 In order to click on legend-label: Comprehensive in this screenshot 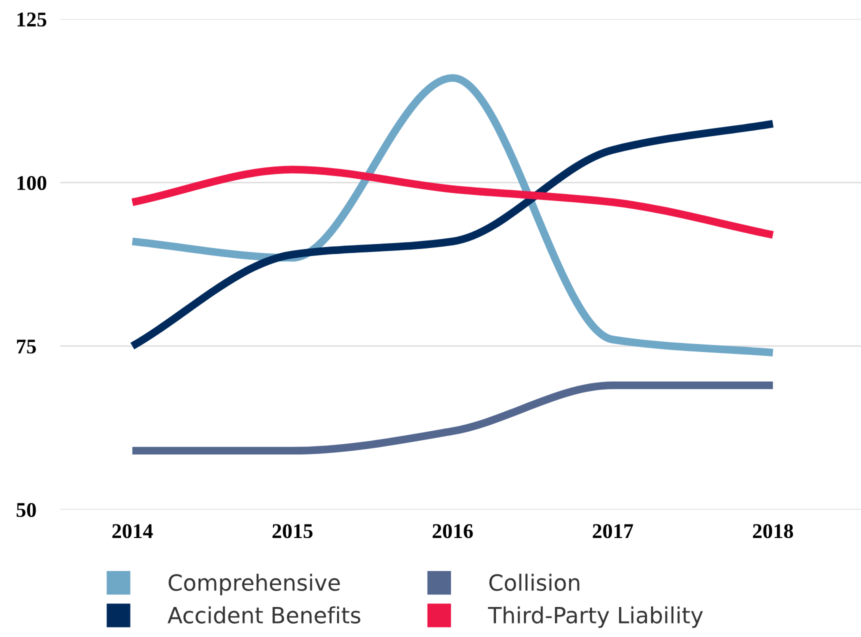, I will do `click(254, 585)`.